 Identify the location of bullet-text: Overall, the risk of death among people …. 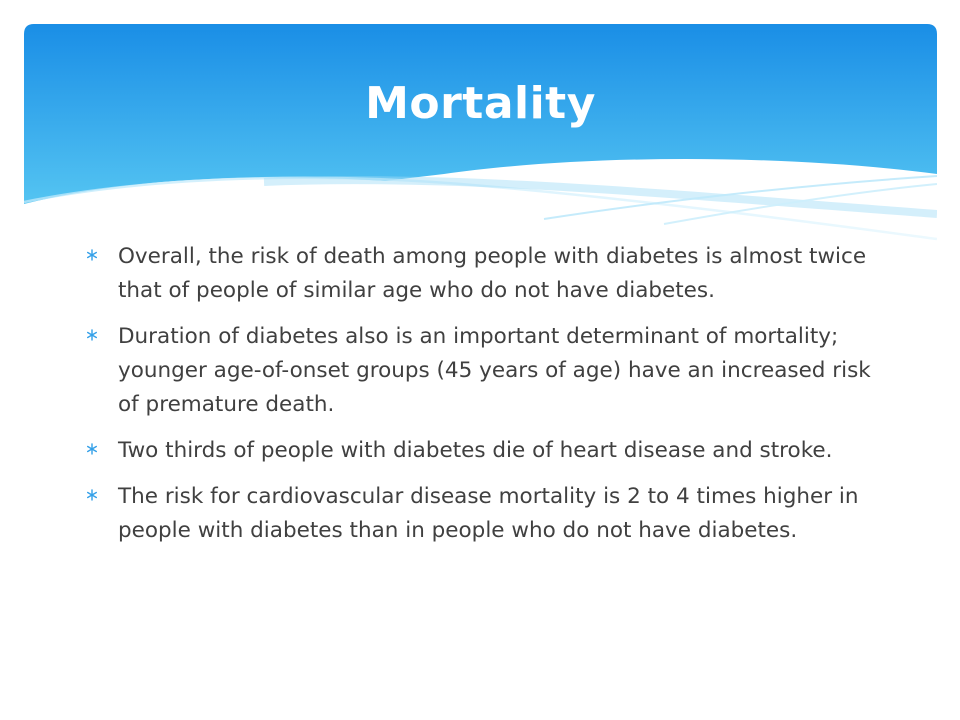
(492, 273).